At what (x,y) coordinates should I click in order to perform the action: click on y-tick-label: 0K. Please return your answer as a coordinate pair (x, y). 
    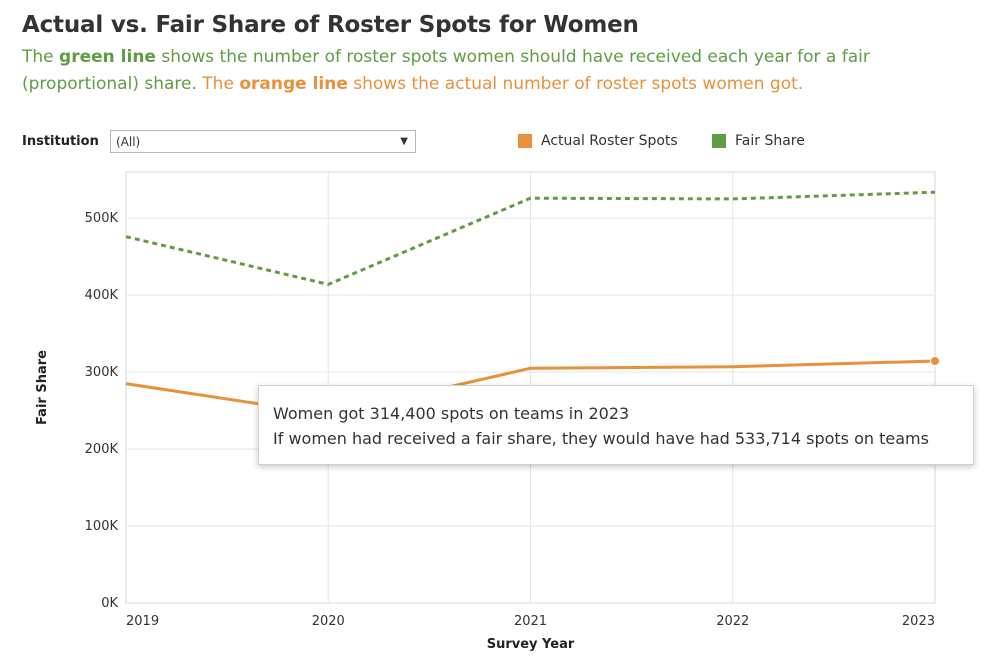
    Looking at the image, I should click on (109, 603).